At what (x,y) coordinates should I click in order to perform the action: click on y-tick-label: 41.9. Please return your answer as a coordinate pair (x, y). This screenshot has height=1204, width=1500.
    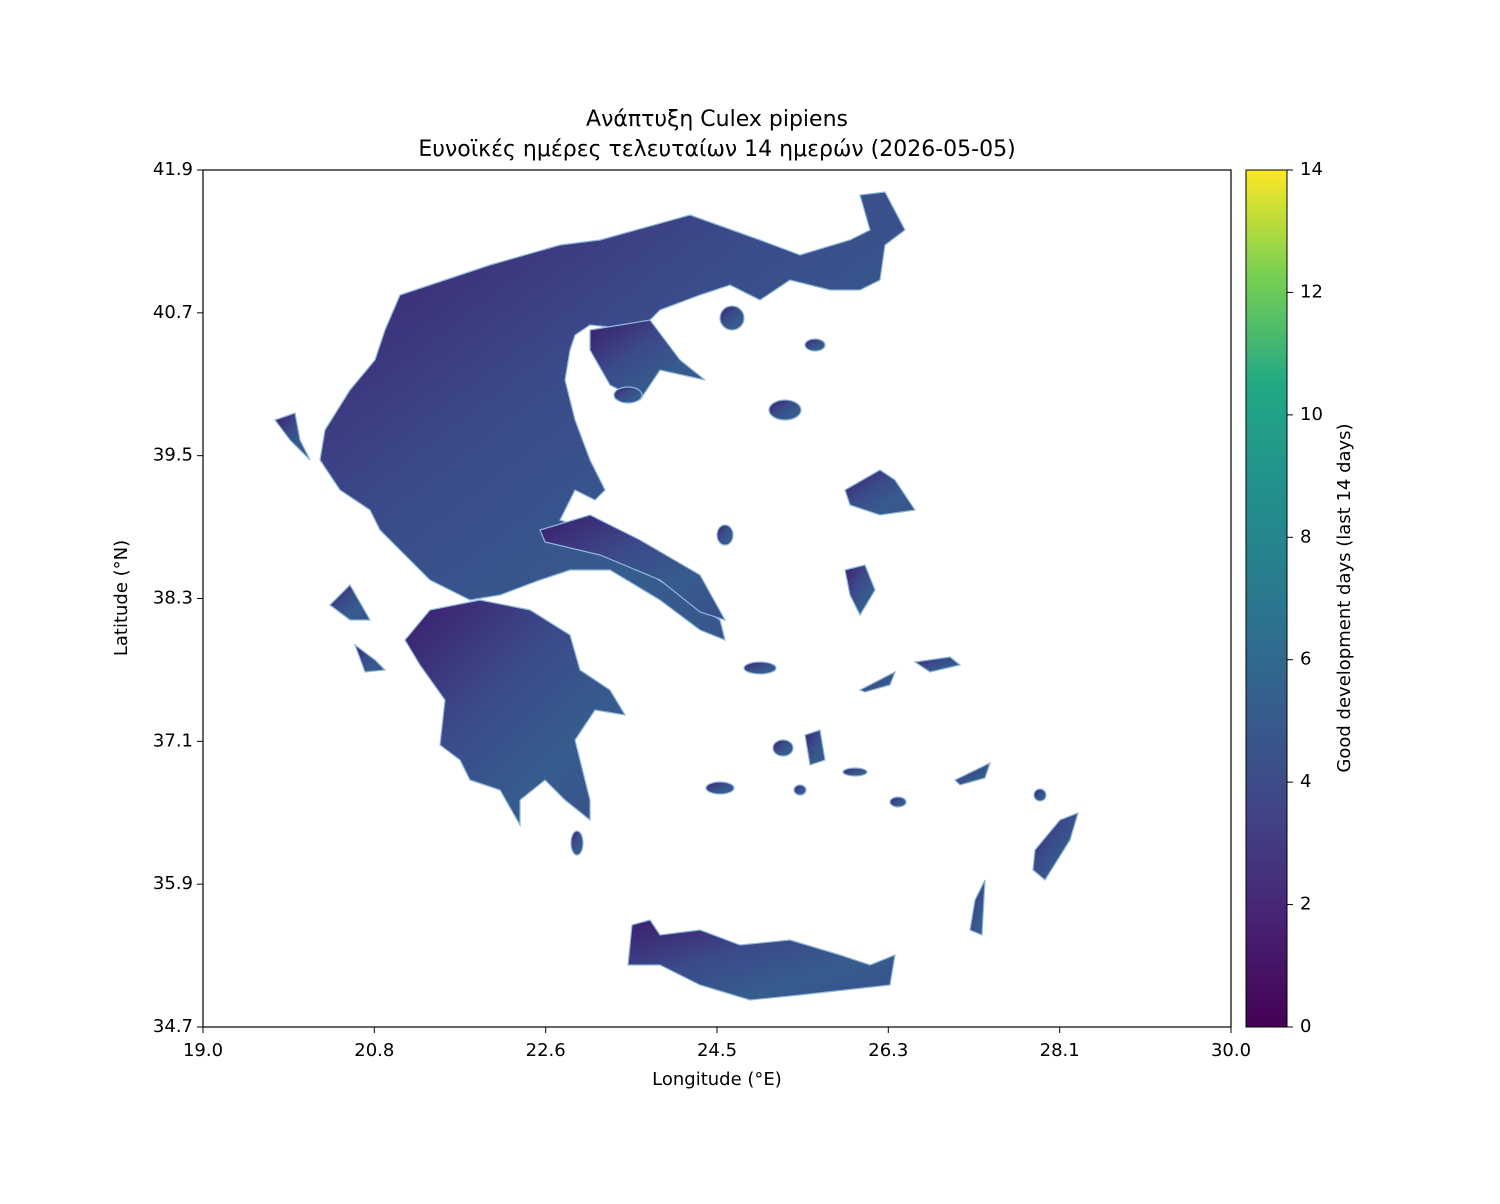
    Looking at the image, I should click on (173, 169).